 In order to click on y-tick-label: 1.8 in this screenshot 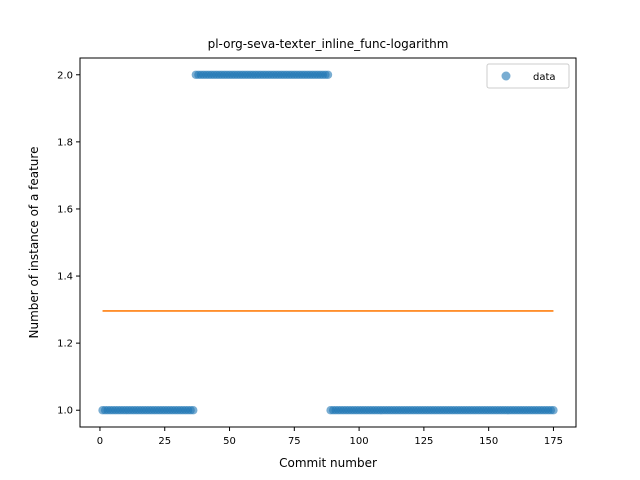, I will do `click(65, 142)`.